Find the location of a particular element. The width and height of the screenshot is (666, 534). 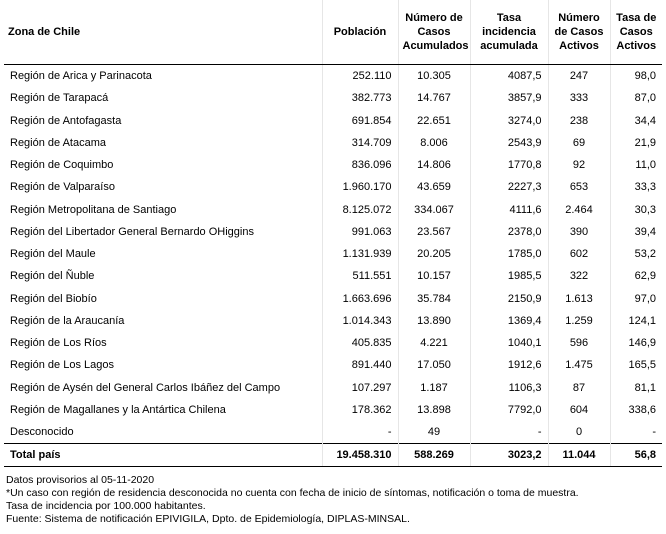

table-cell: 338,6 is located at coordinates (635, 409).